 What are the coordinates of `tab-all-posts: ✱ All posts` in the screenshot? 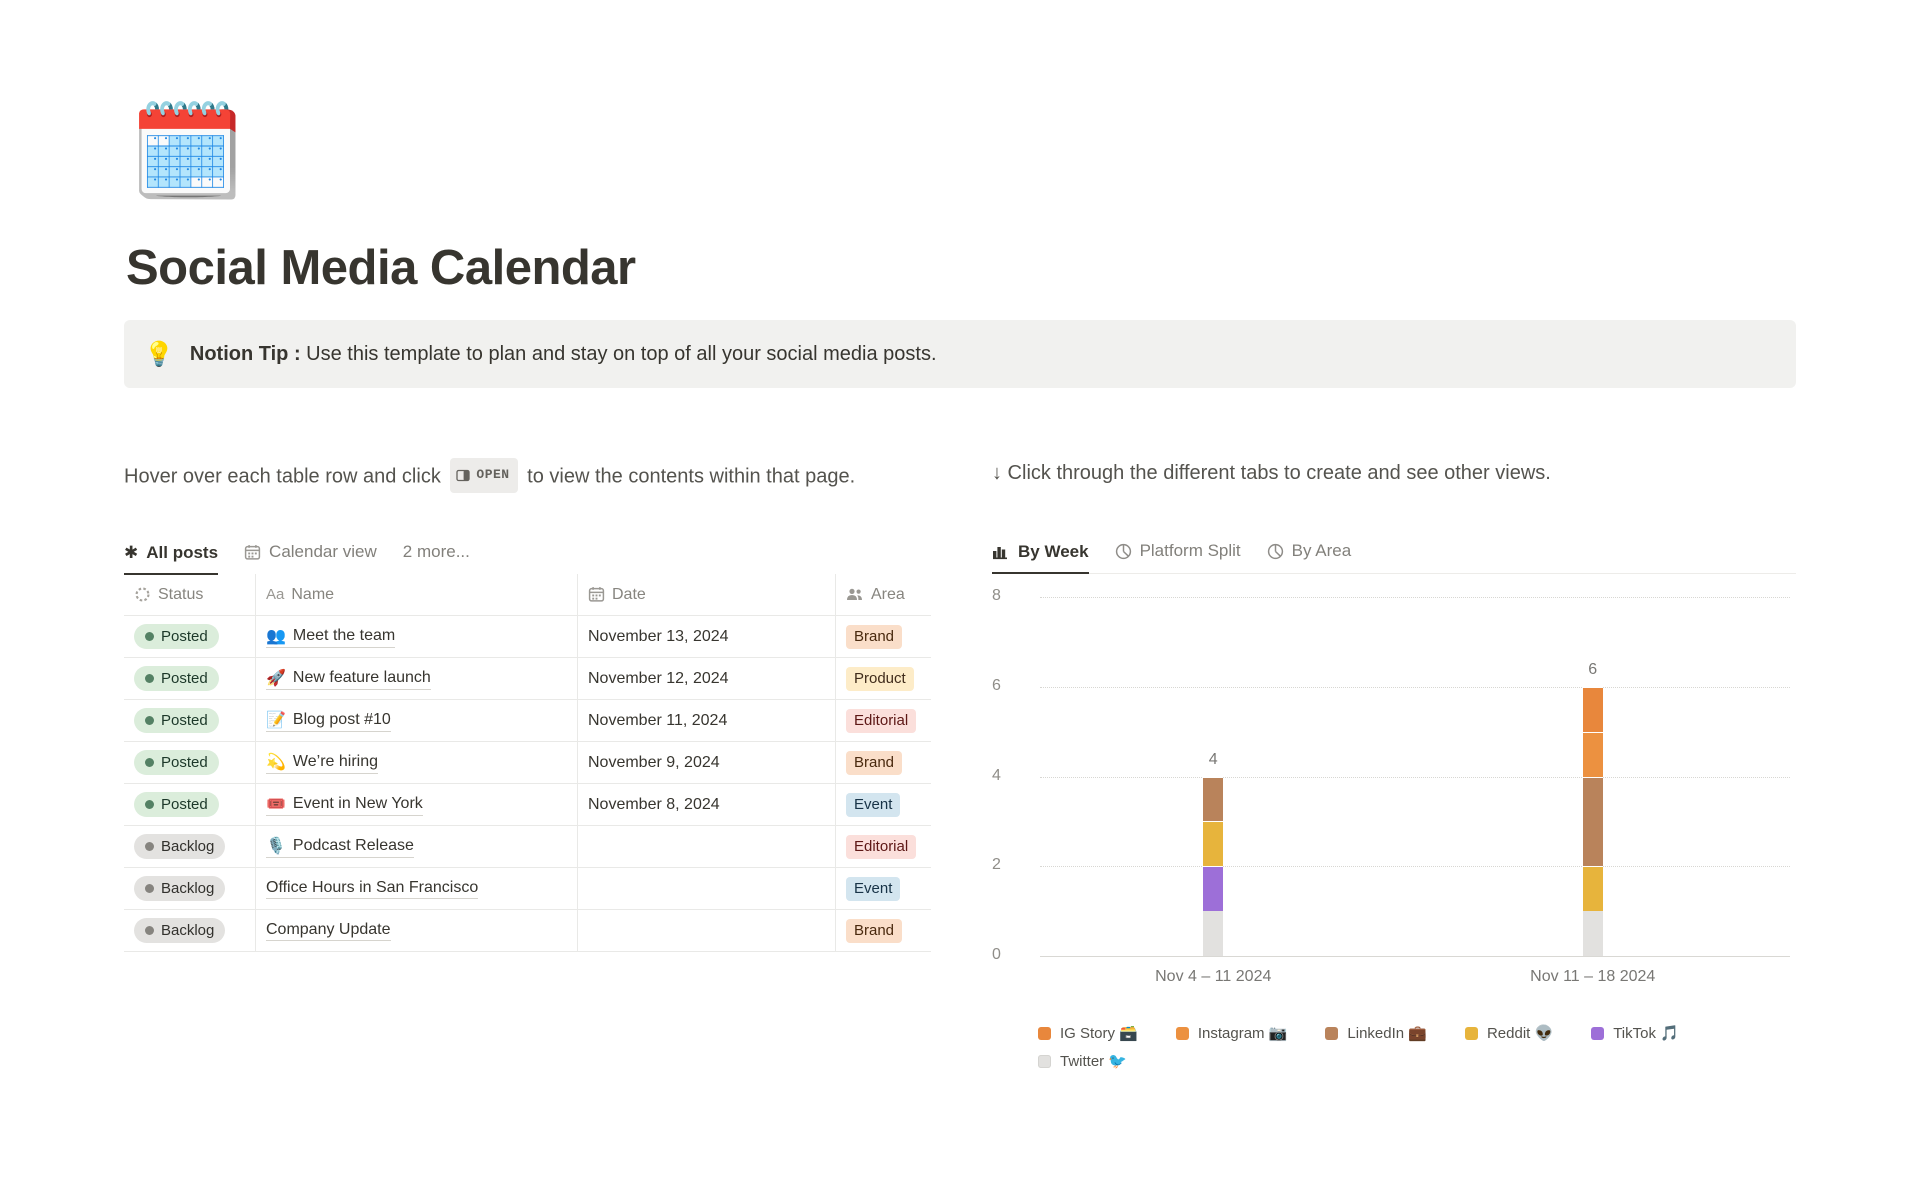 It's located at (171, 559).